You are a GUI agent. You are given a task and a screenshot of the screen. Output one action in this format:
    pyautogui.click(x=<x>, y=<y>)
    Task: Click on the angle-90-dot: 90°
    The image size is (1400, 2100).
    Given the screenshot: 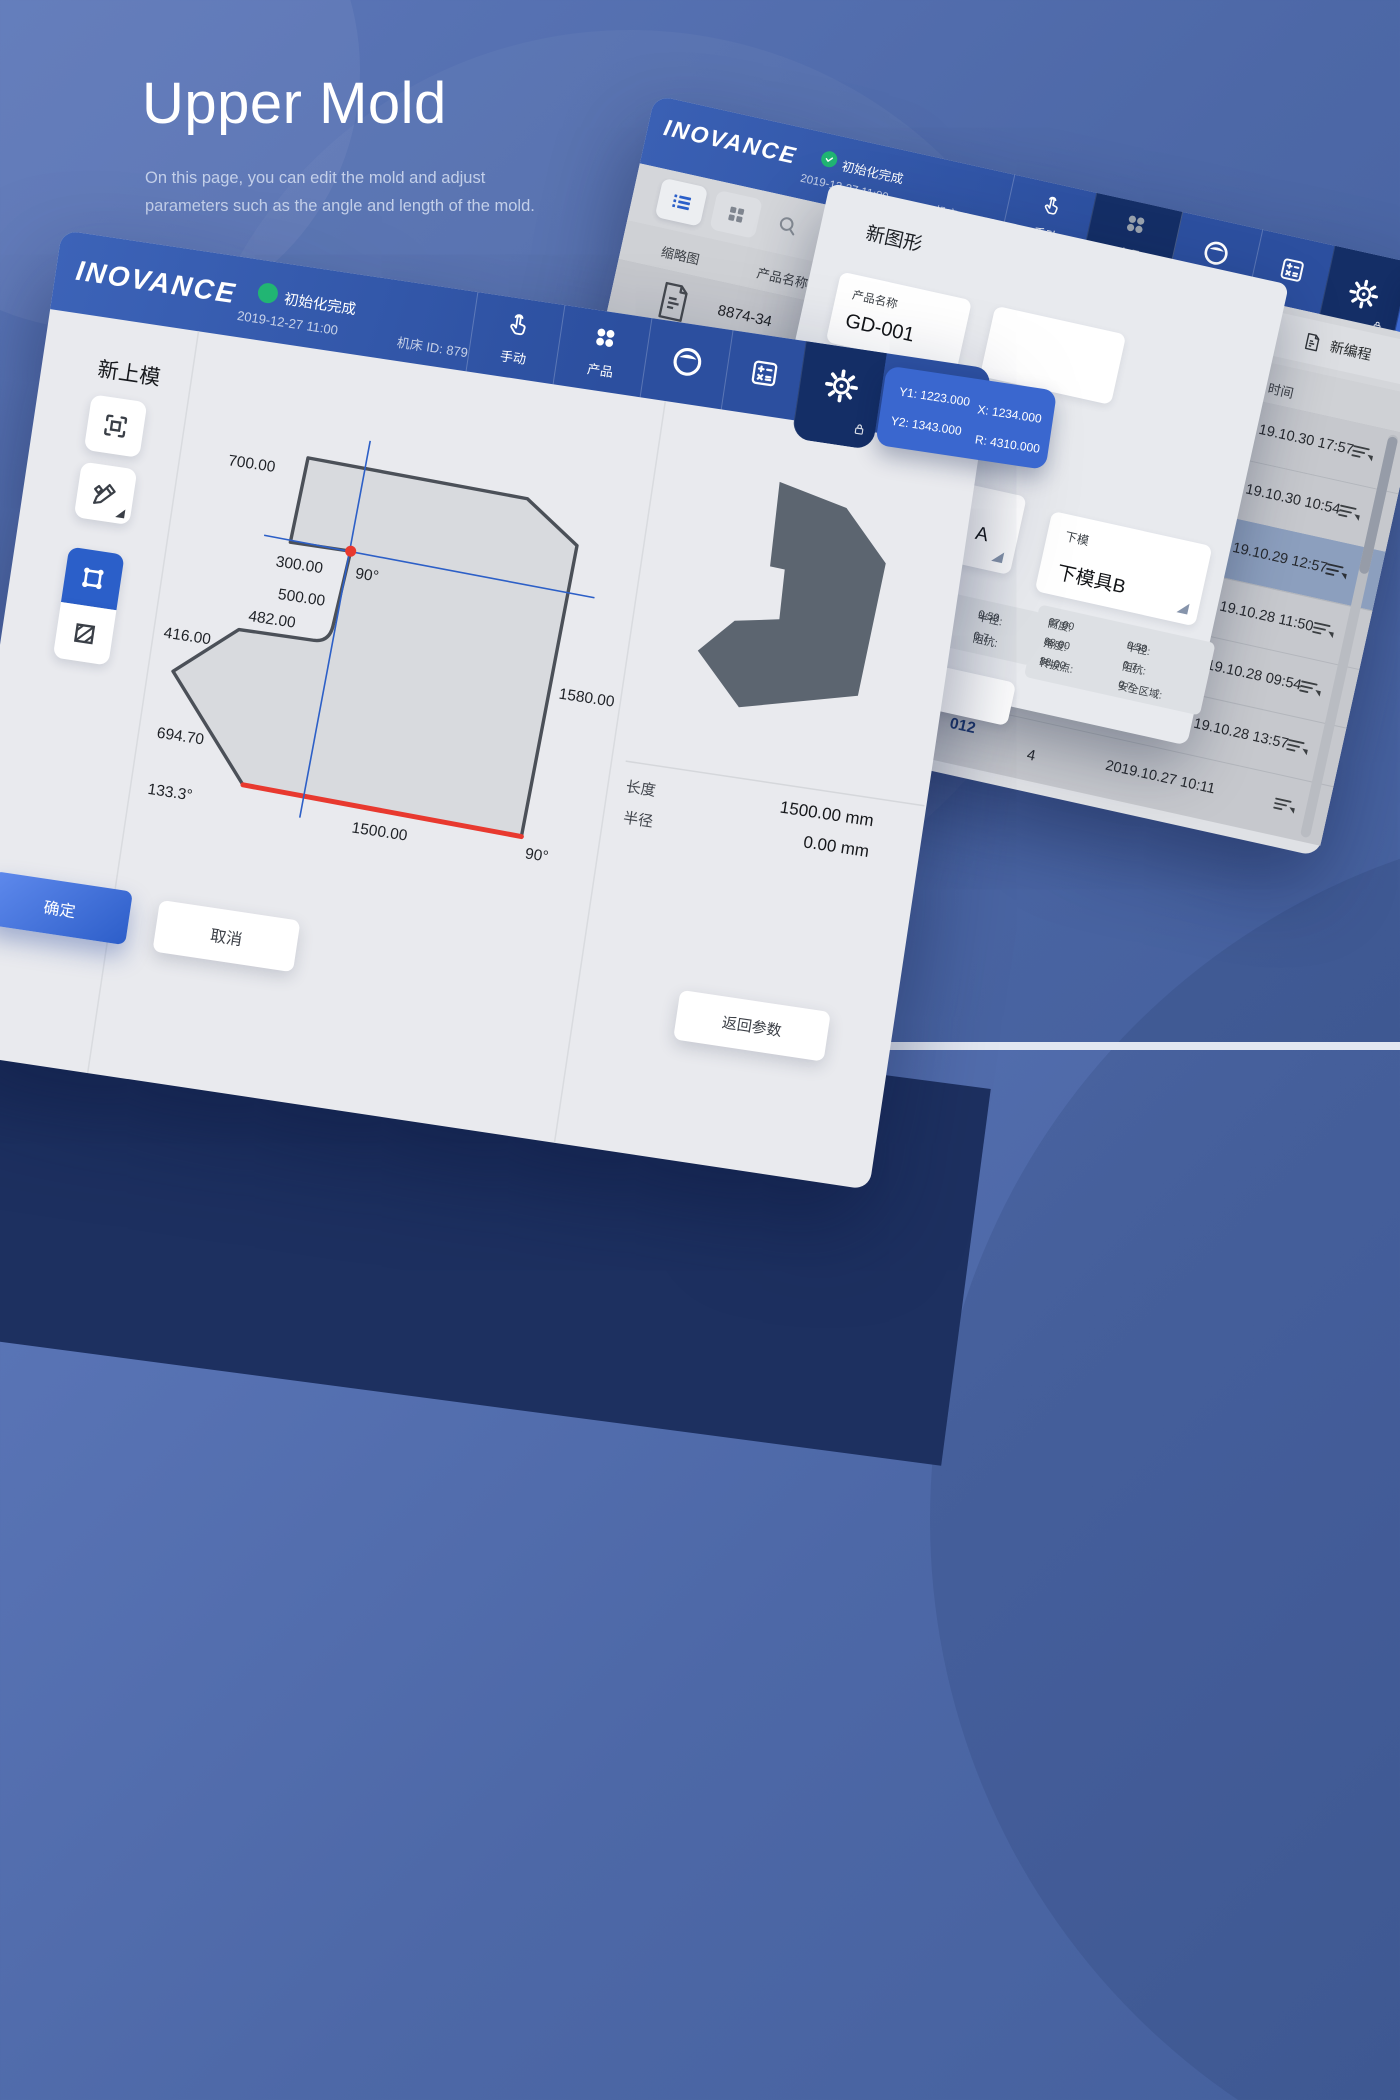 What is the action you would take?
    pyautogui.click(x=367, y=575)
    